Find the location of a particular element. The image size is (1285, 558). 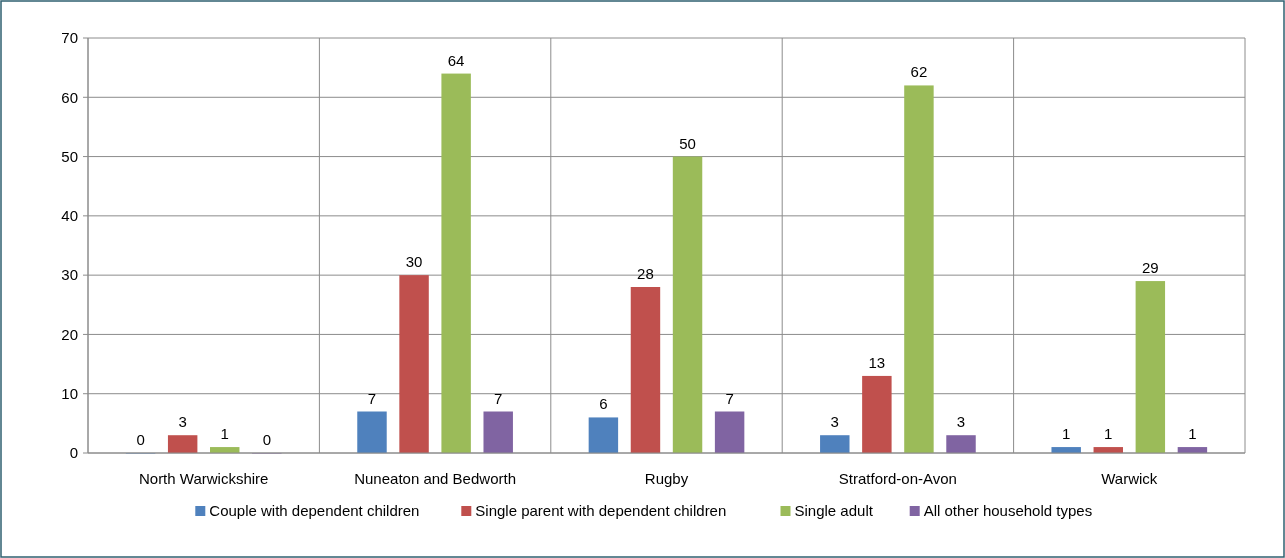

data-label: 30 is located at coordinates (414, 262).